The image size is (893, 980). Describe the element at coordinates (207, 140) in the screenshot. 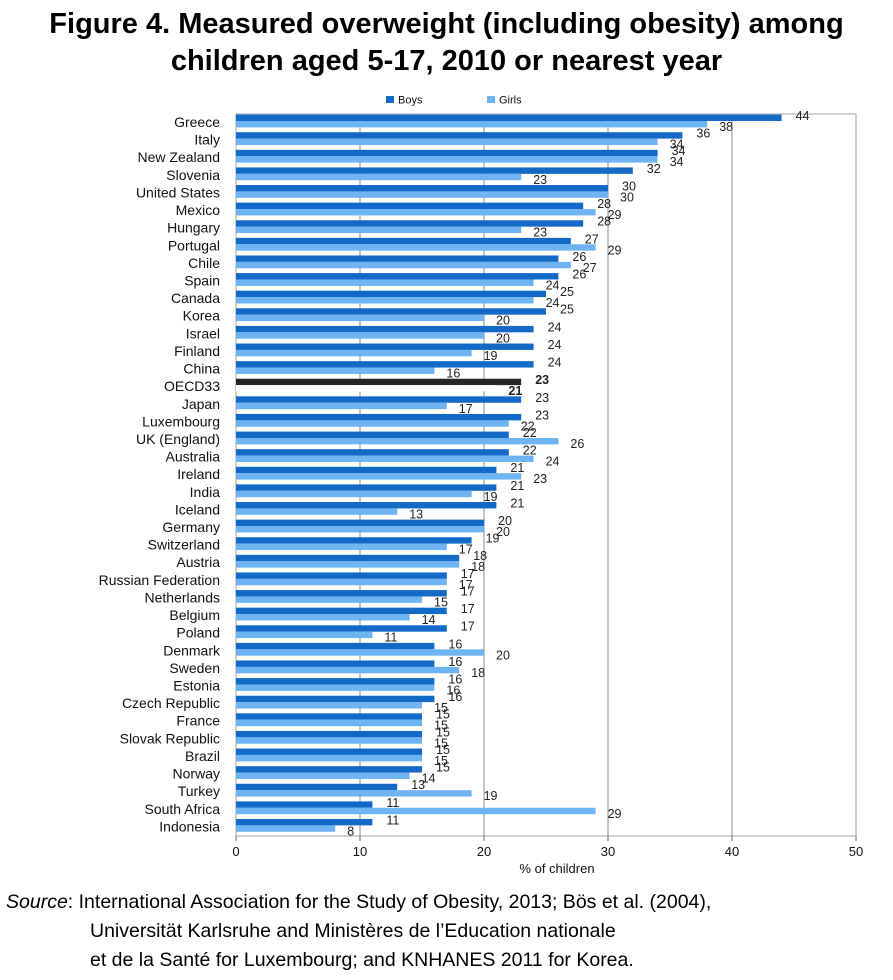

I see `category-label-italy: Italy` at that location.